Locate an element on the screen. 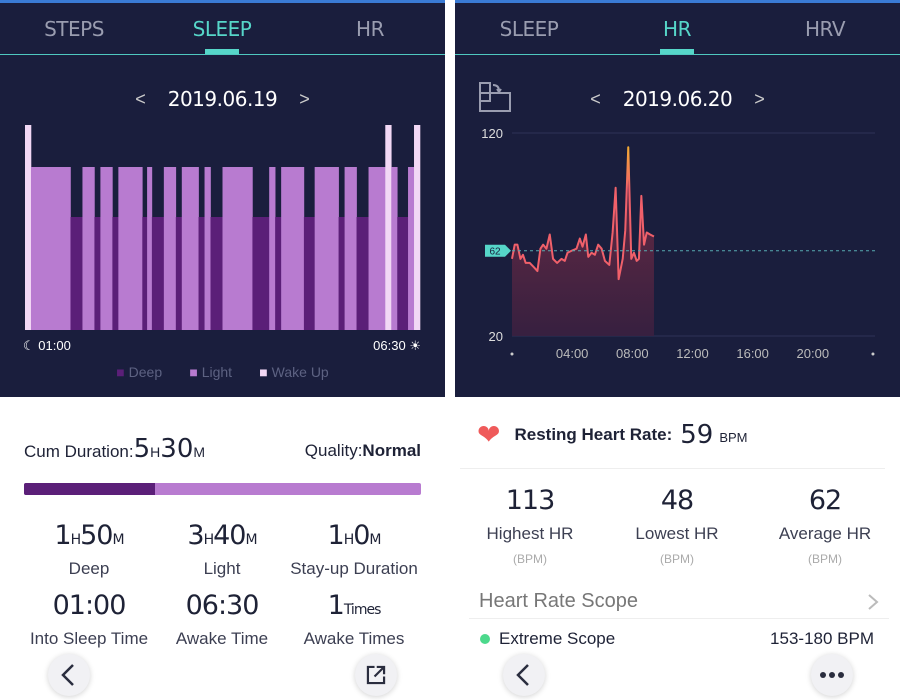  tab-steps: STEPS is located at coordinates (74, 29).